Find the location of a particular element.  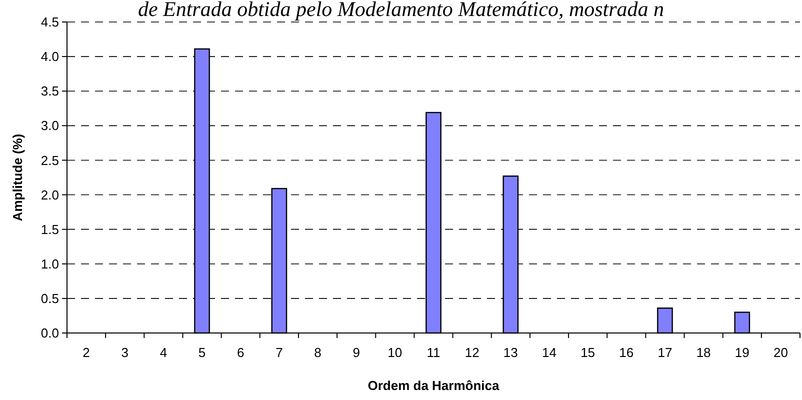

x-tick-label: 13 is located at coordinates (510, 352).